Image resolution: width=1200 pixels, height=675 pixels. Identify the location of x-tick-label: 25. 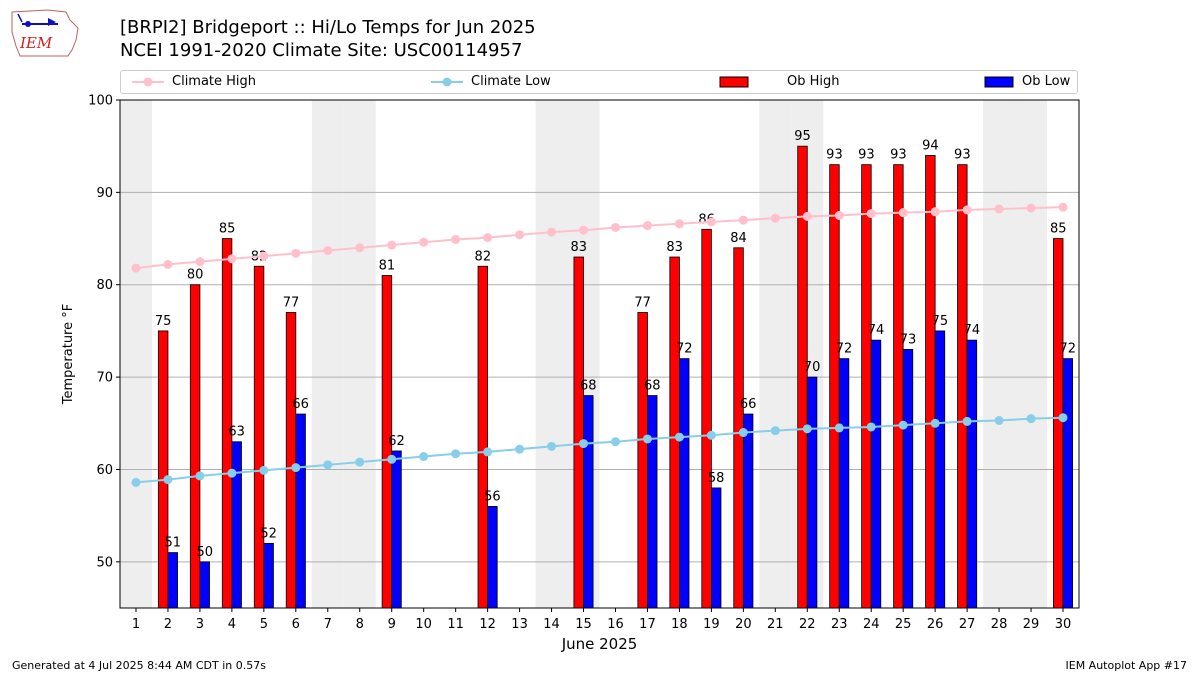
(903, 624).